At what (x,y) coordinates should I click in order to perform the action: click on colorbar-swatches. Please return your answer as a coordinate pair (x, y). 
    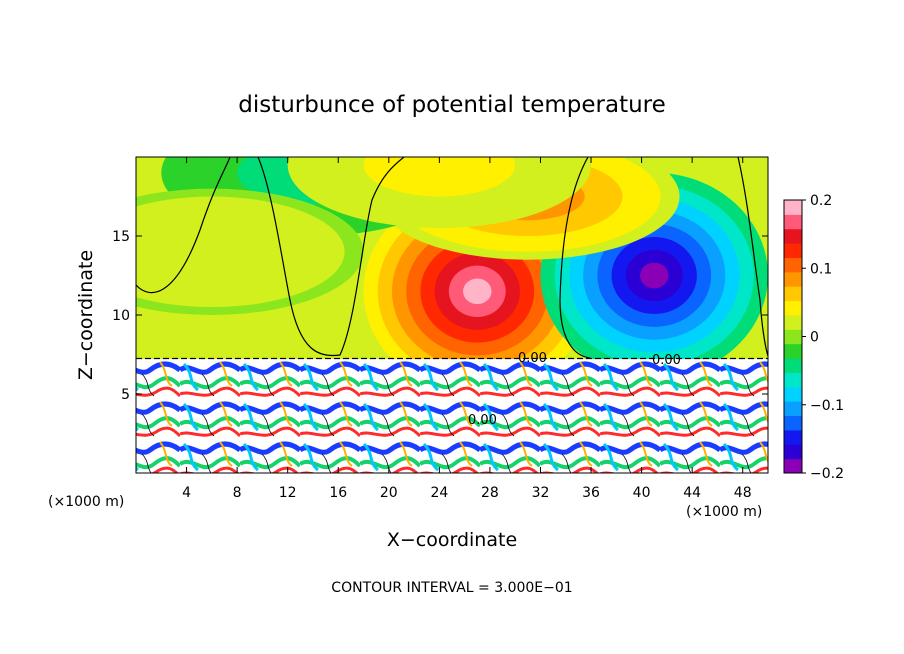
    Looking at the image, I should click on (793, 337).